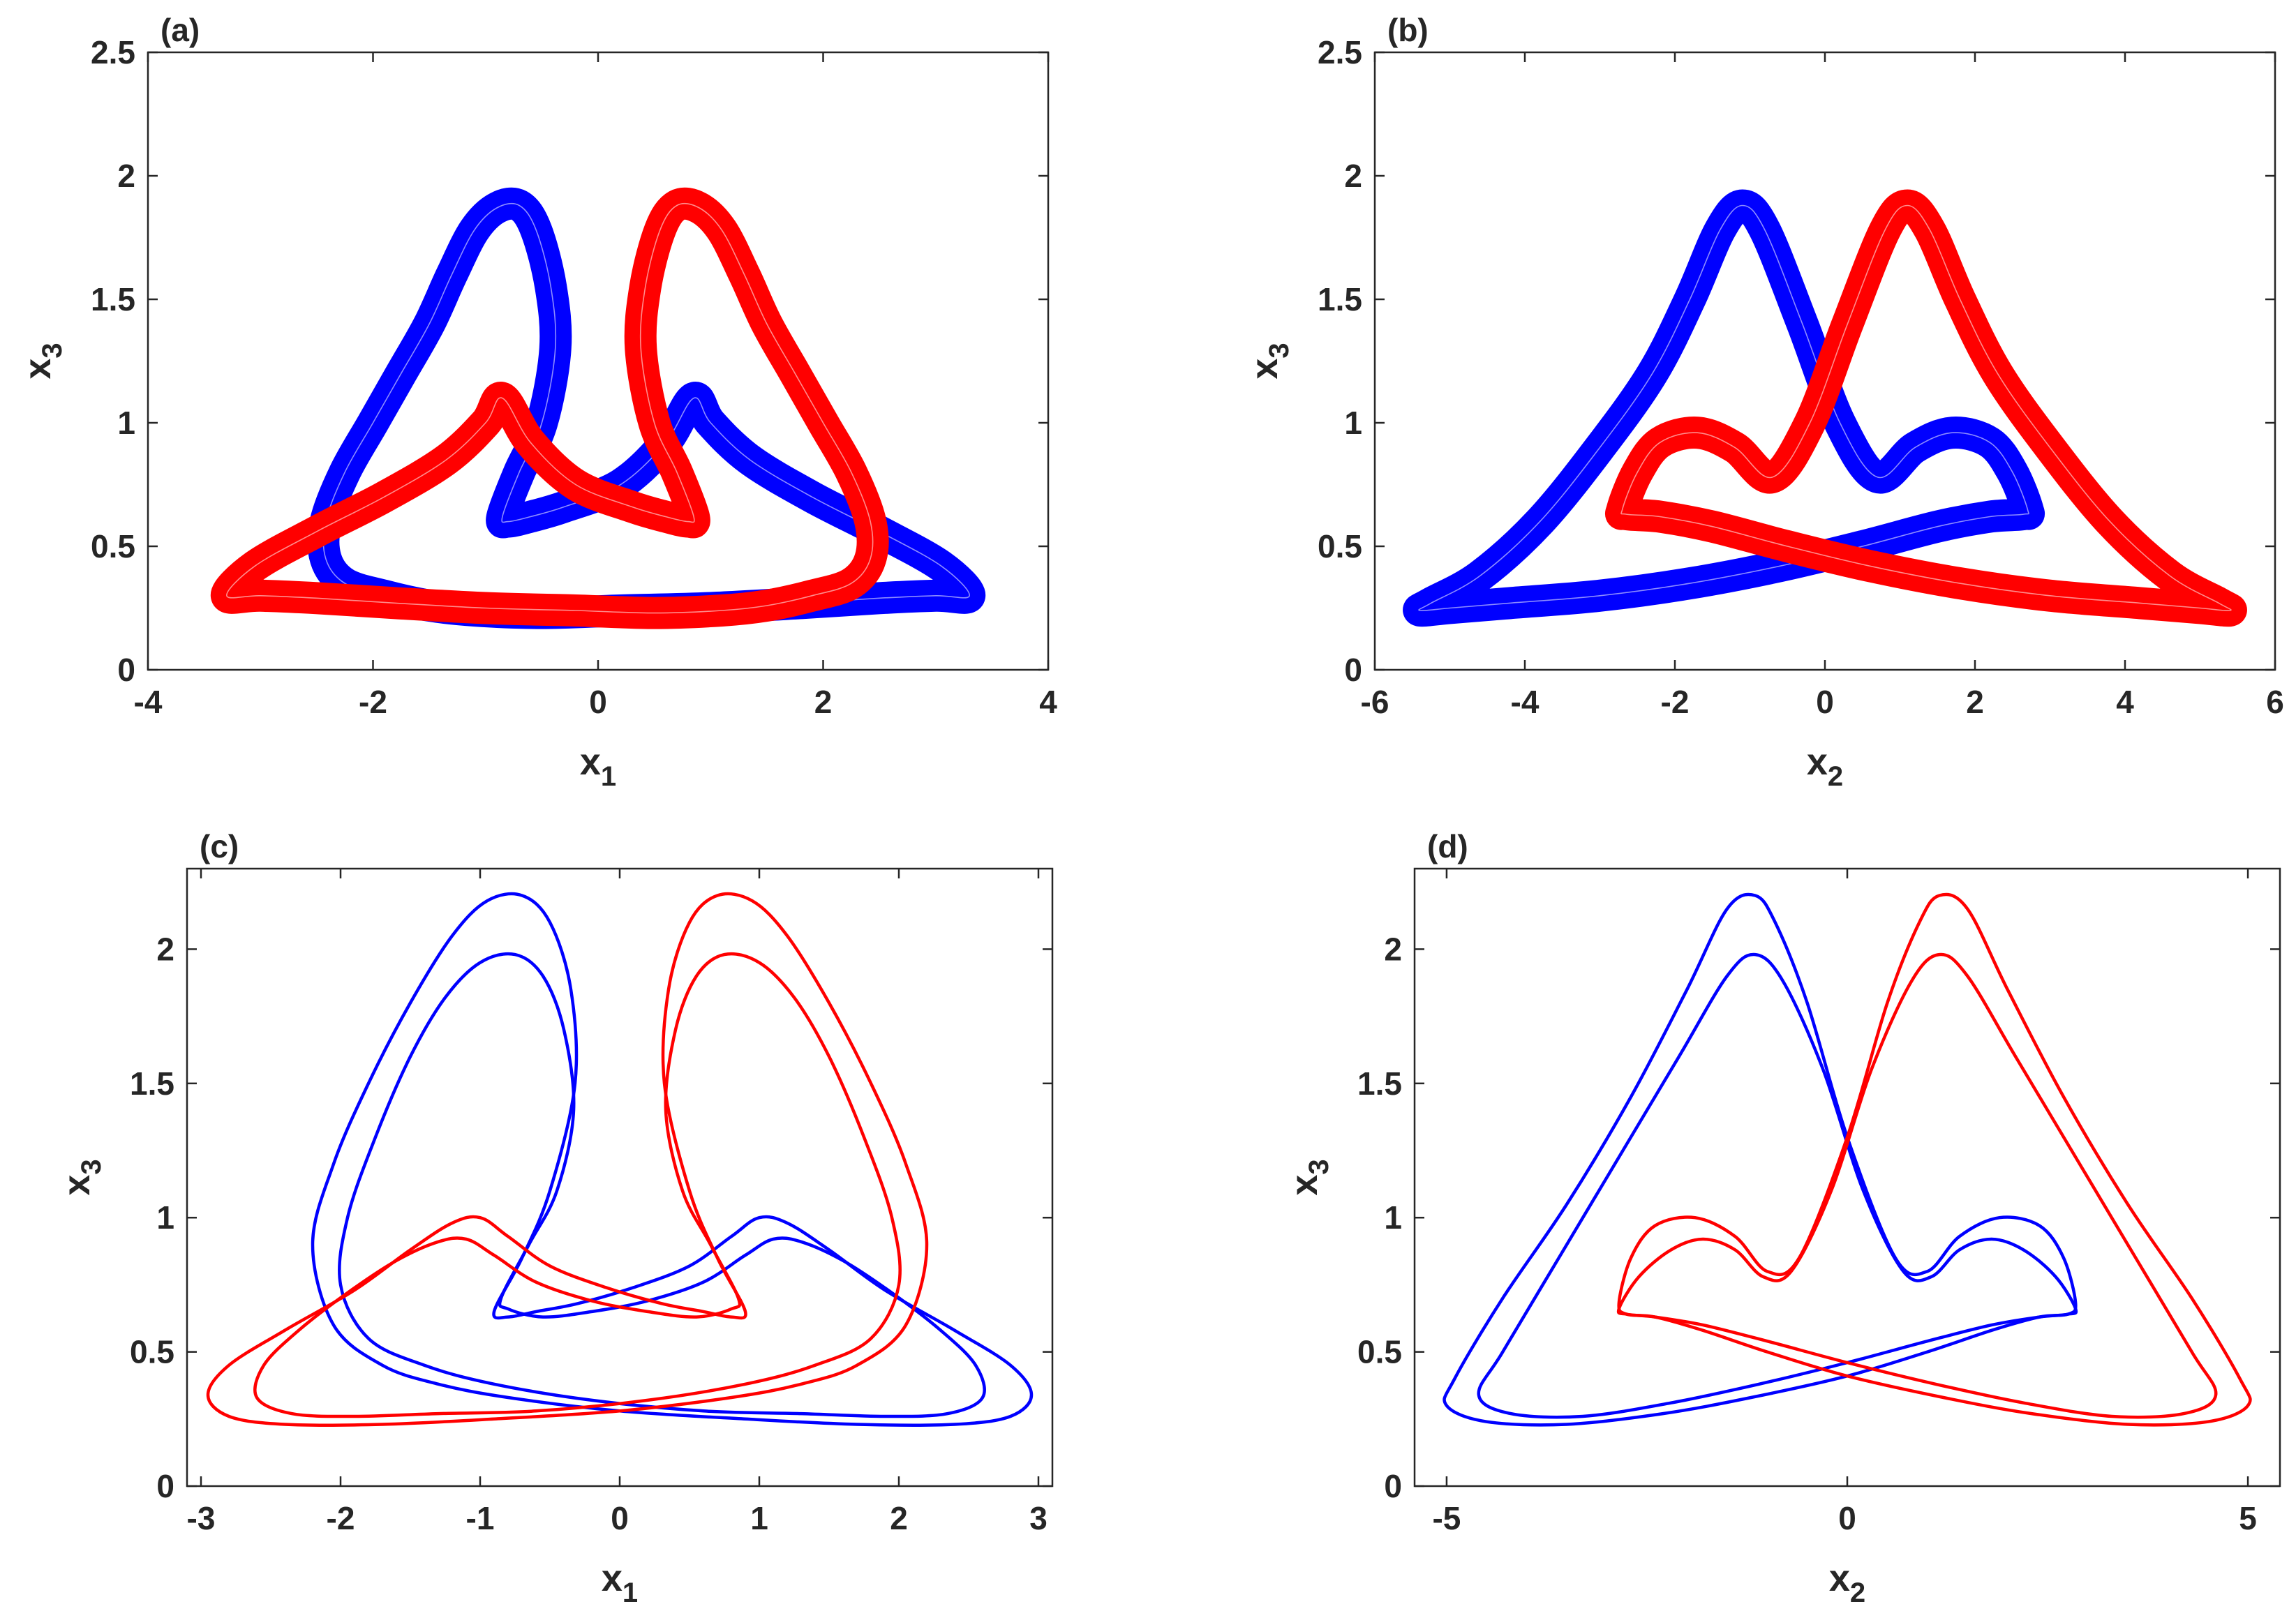  Describe the element at coordinates (759, 1518) in the screenshot. I see `x-tick-label: 1` at that location.